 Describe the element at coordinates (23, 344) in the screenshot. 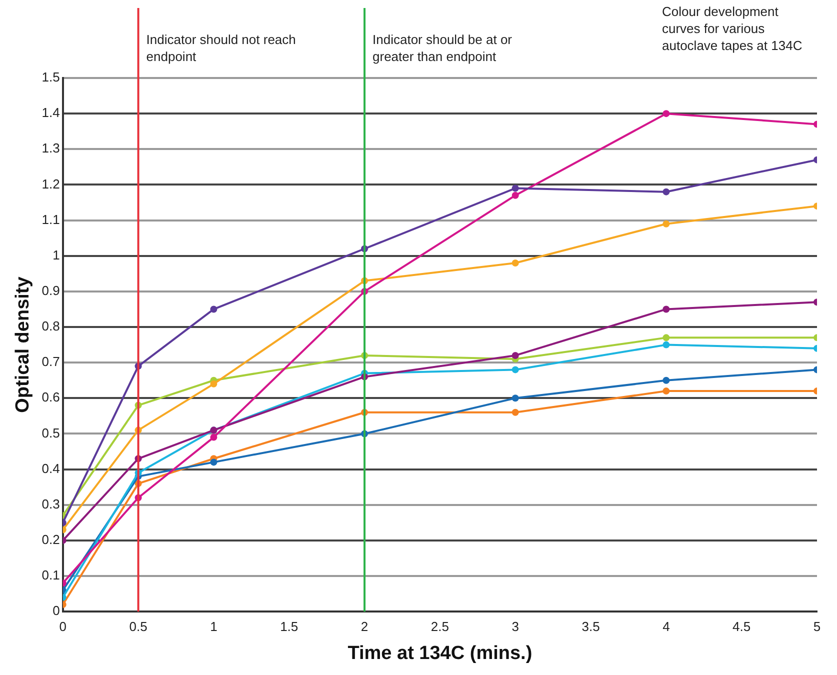

I see `y-axis-title: Optical density` at that location.